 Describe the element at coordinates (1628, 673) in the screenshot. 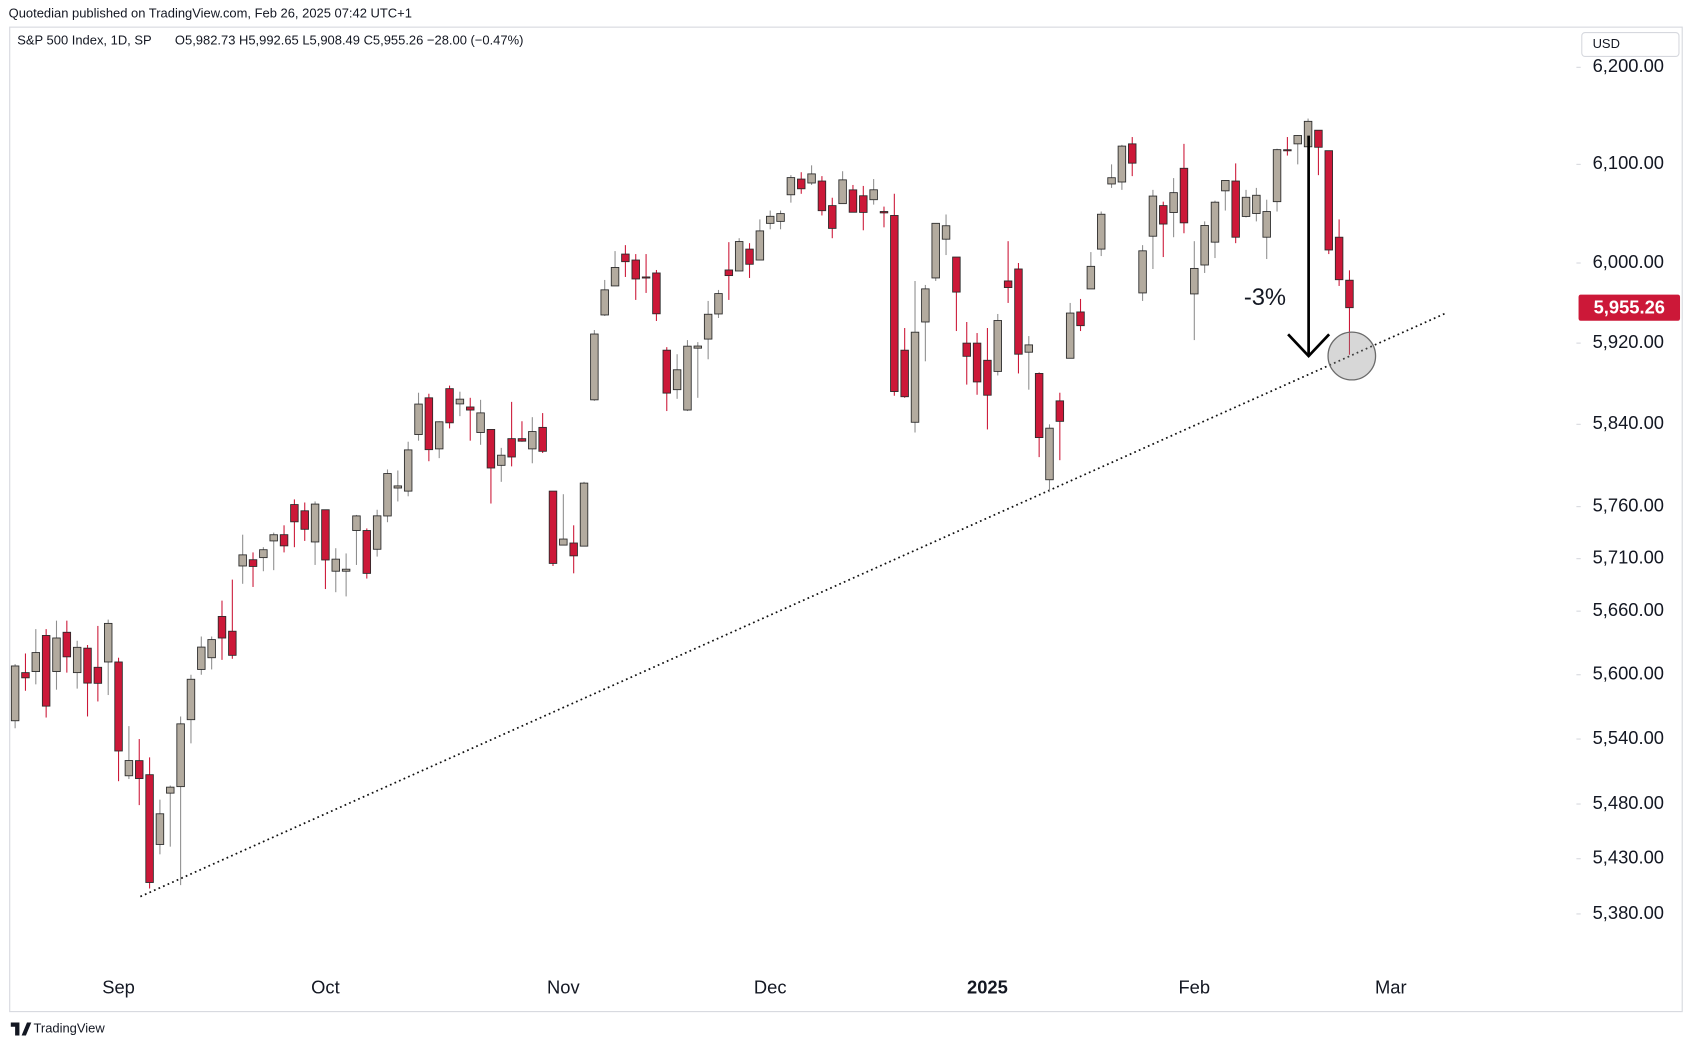

I see `y-tick-label: 5,600.00` at that location.